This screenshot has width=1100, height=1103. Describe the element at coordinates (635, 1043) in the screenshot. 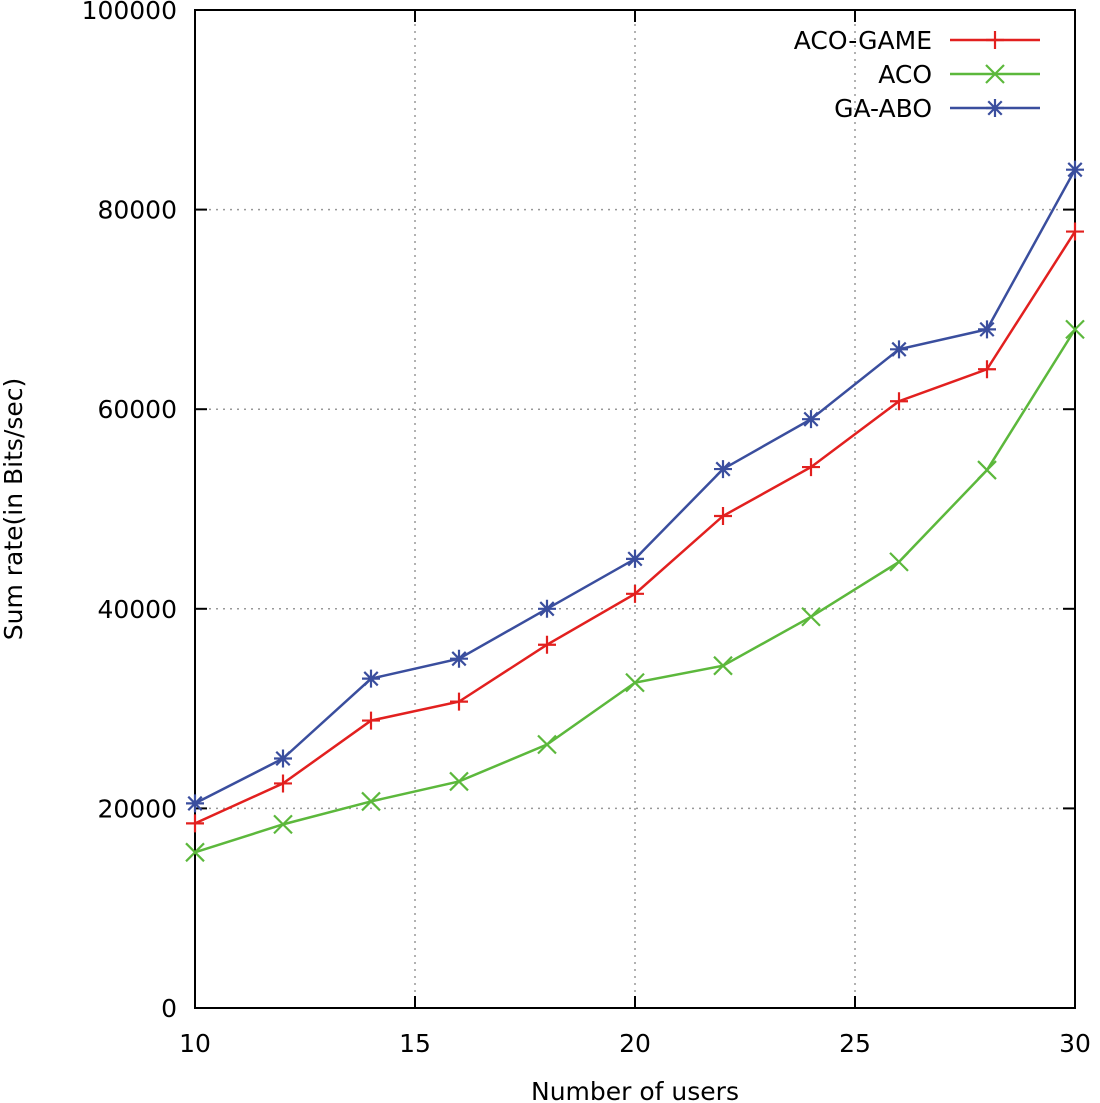

I see `x-tick-label: 20` at that location.